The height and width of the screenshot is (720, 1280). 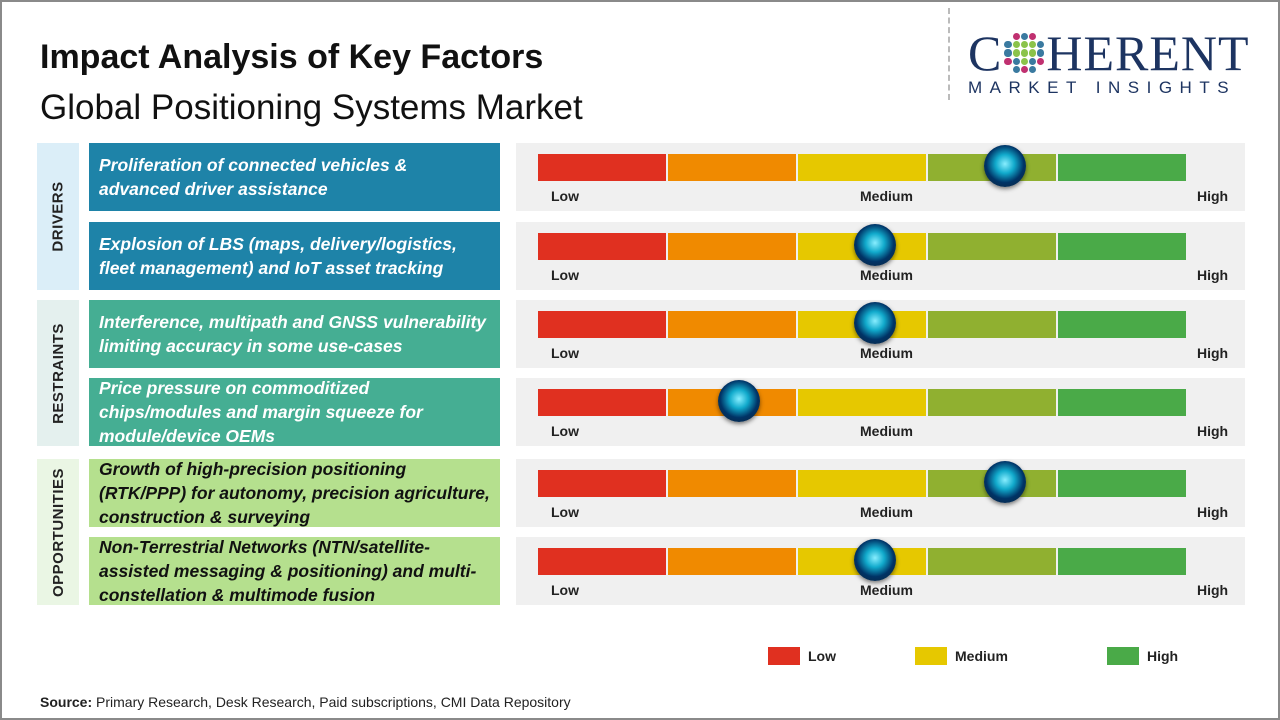 What do you see at coordinates (66, 702) in the screenshot?
I see `source-label: Source:` at bounding box center [66, 702].